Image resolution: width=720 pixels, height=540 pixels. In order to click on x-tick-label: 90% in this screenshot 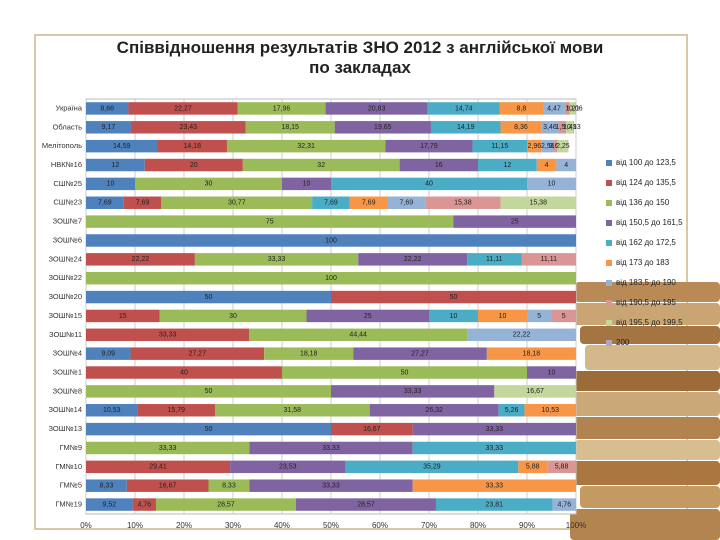, I will do `click(527, 525)`.